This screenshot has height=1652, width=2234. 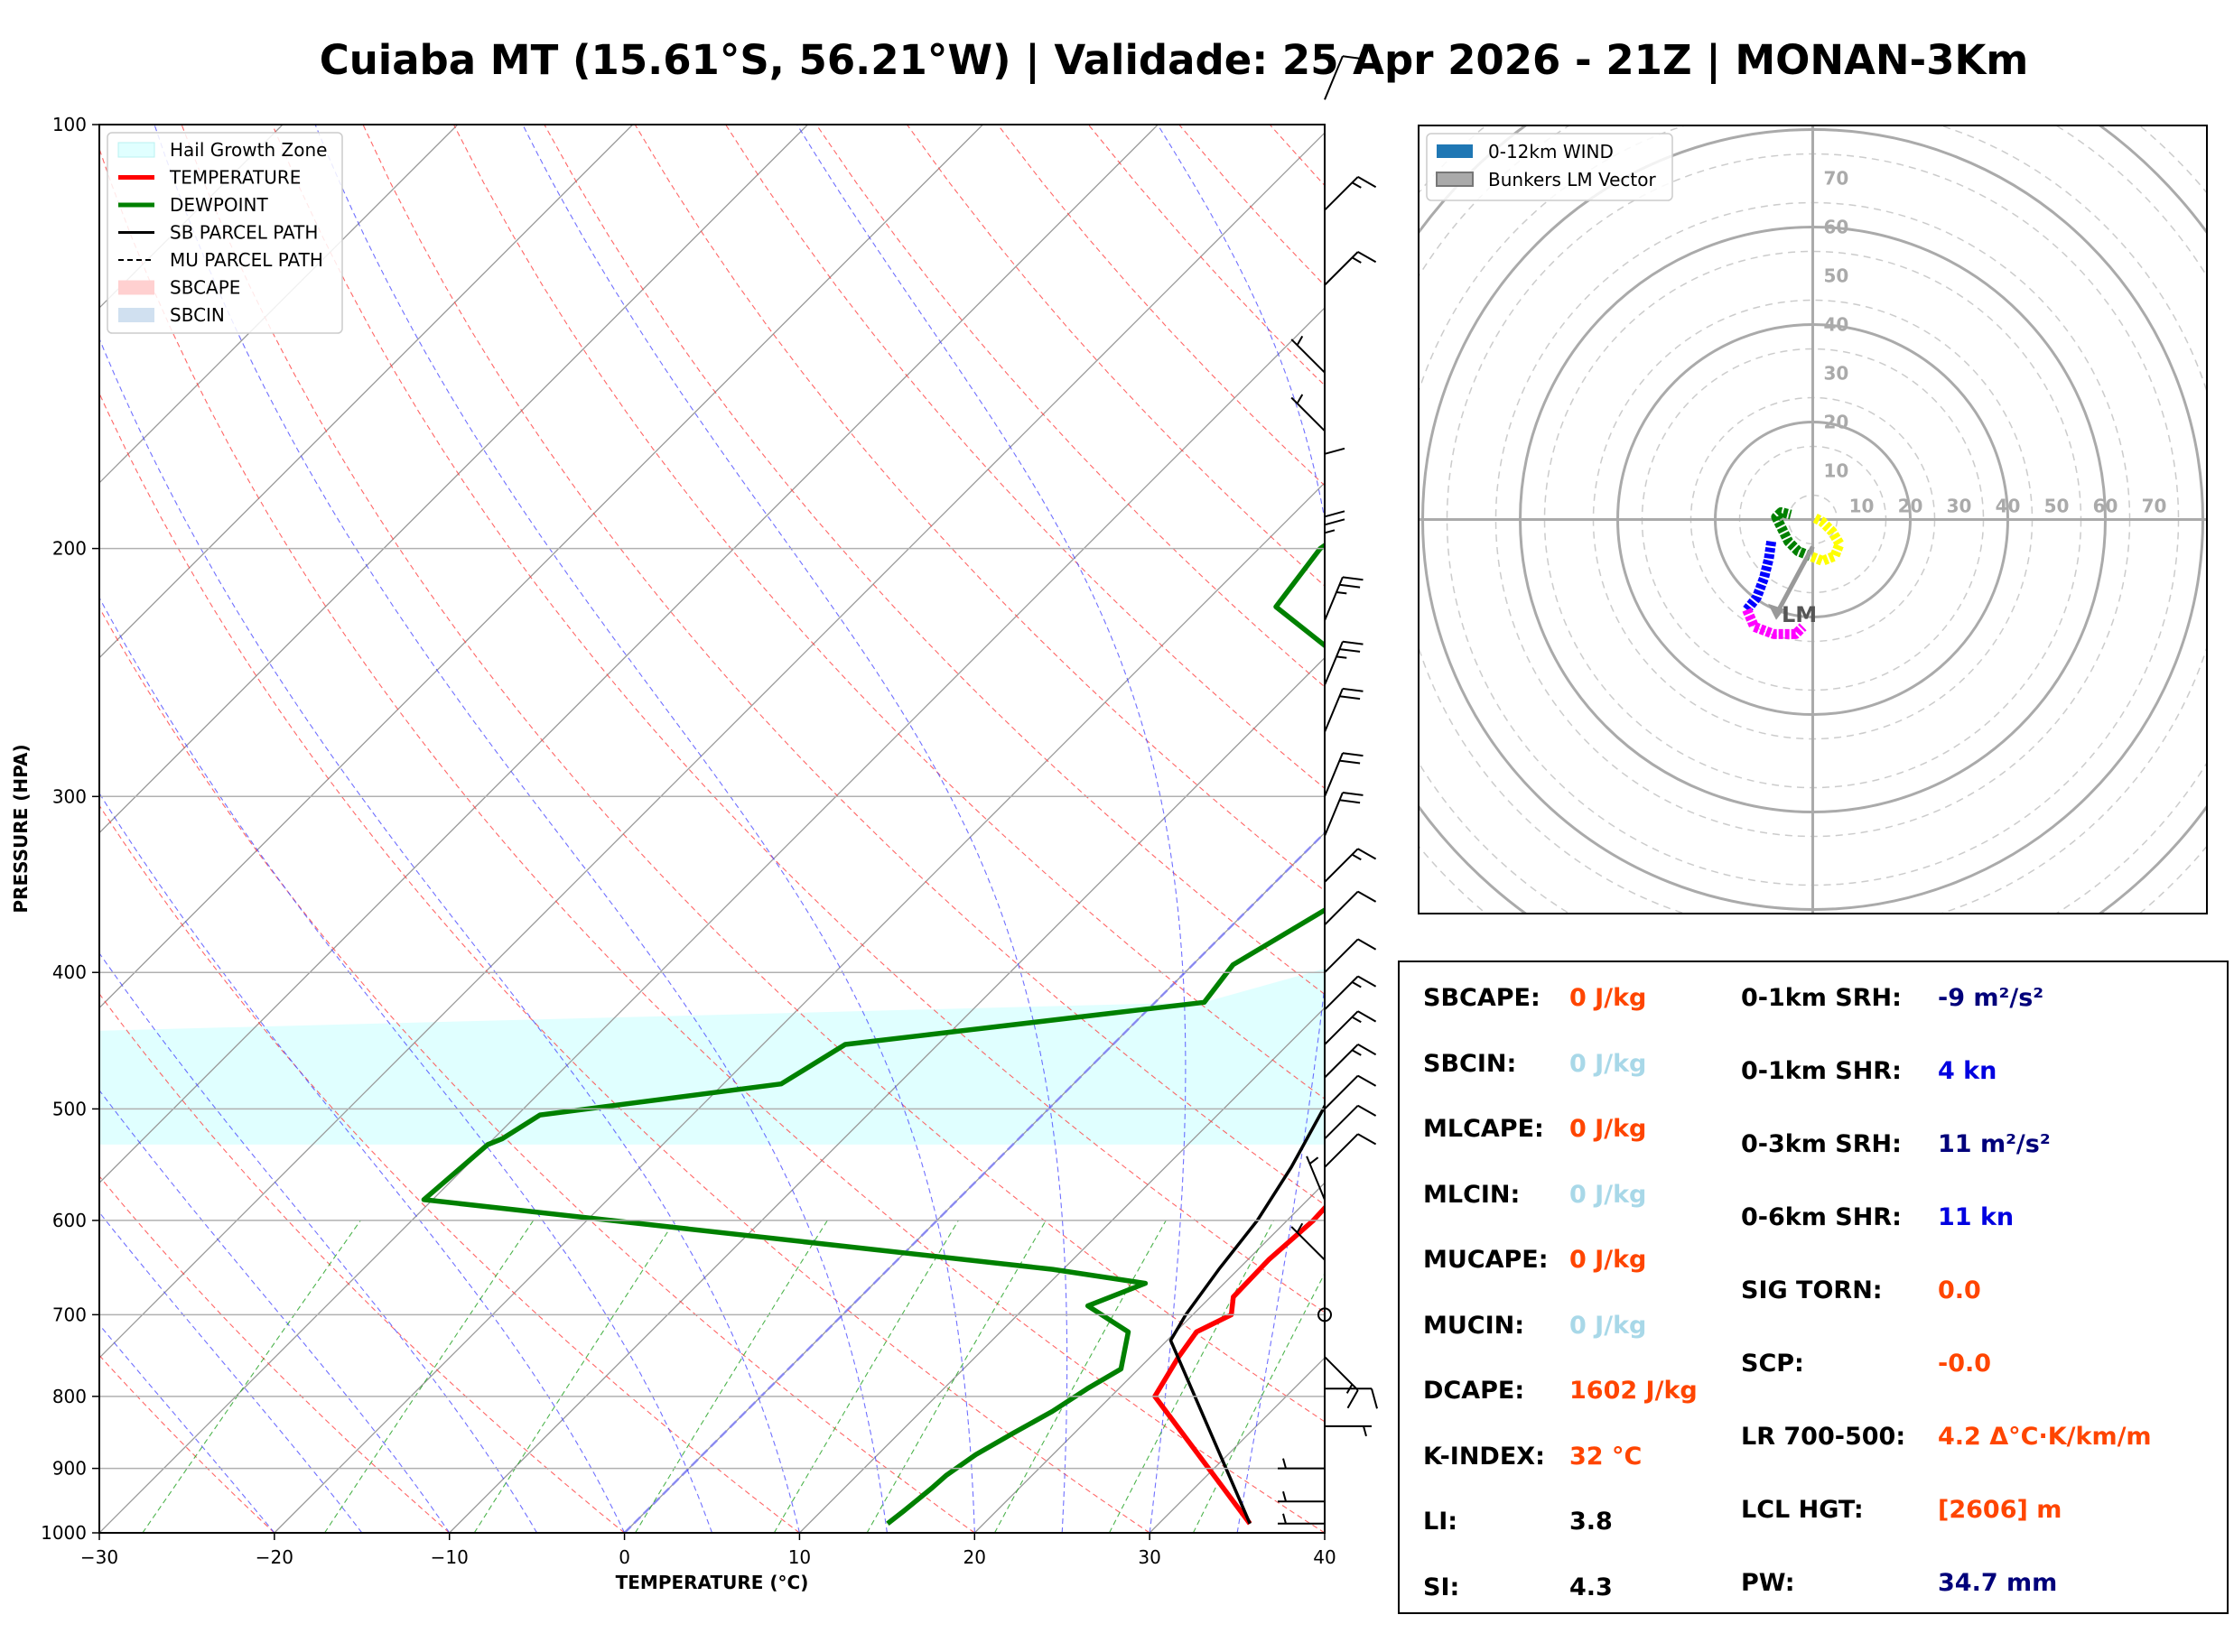 I want to click on y-tick-label: 700, so click(x=69, y=1314).